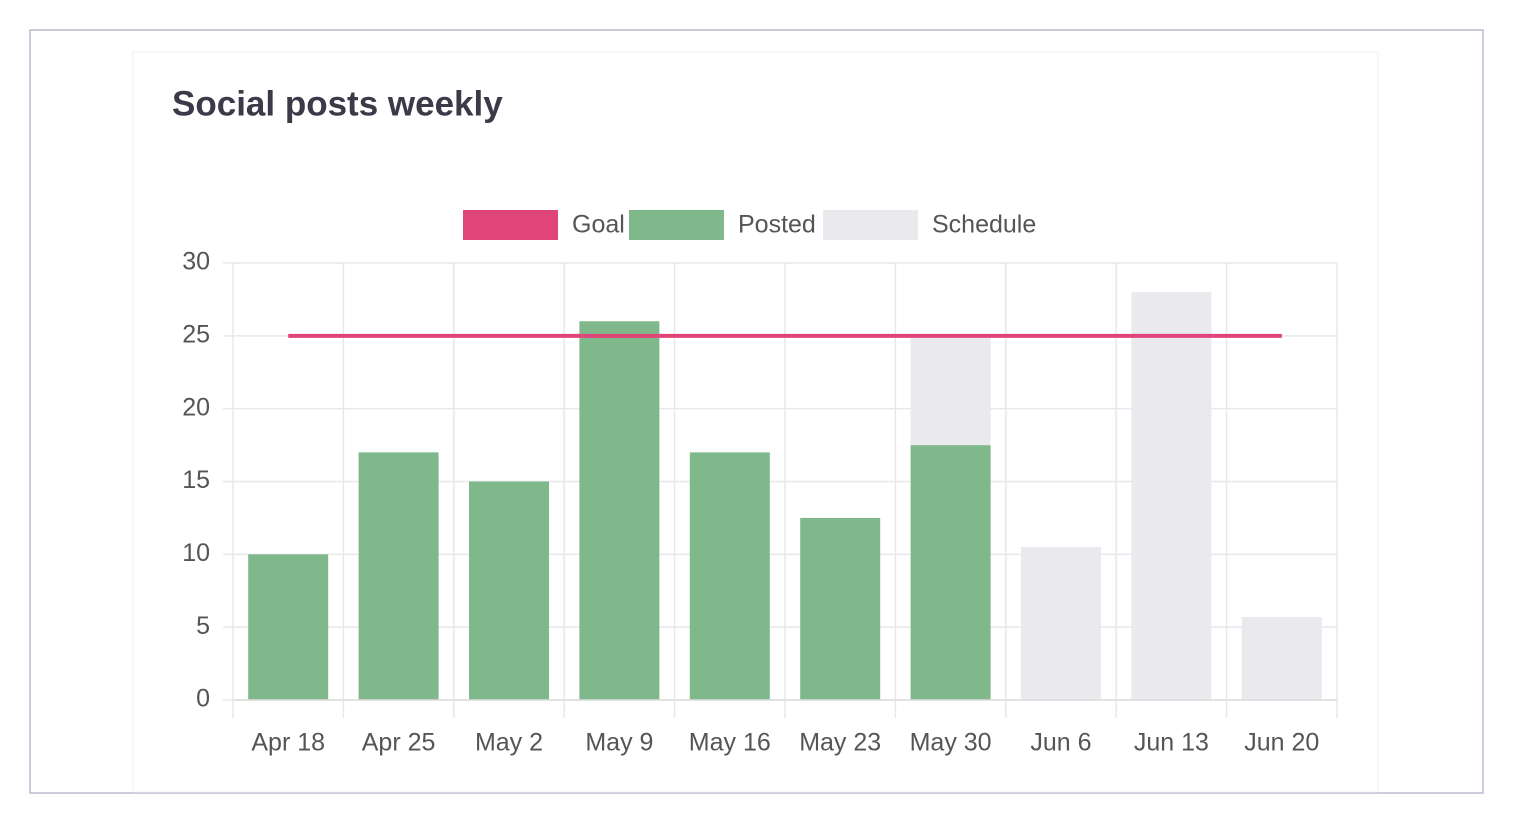  I want to click on y-tick-label: 20, so click(196, 407).